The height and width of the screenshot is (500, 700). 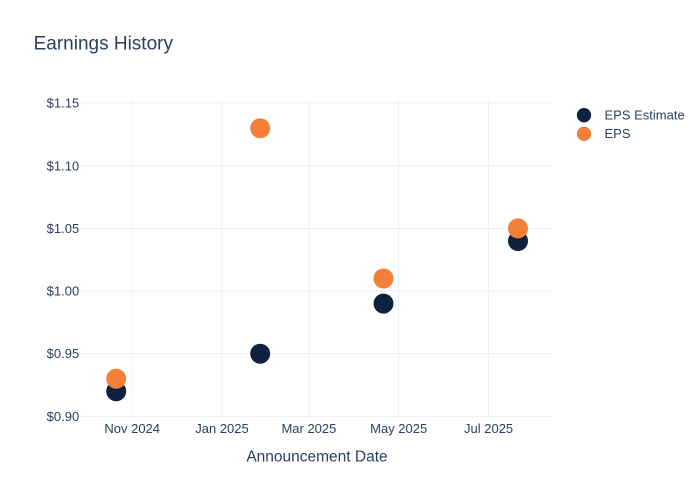 I want to click on svg-text: Nov 2024, so click(x=132, y=428).